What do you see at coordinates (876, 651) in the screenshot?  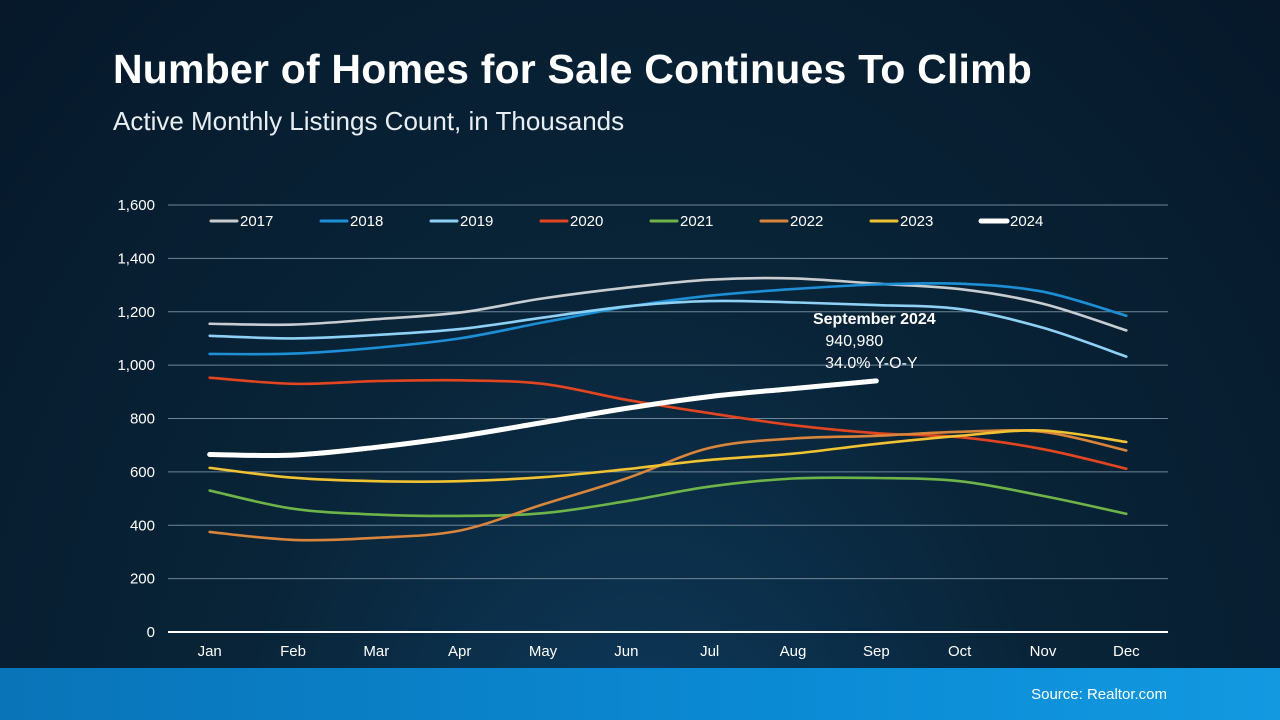 I see `x-tick-label: Sep` at bounding box center [876, 651].